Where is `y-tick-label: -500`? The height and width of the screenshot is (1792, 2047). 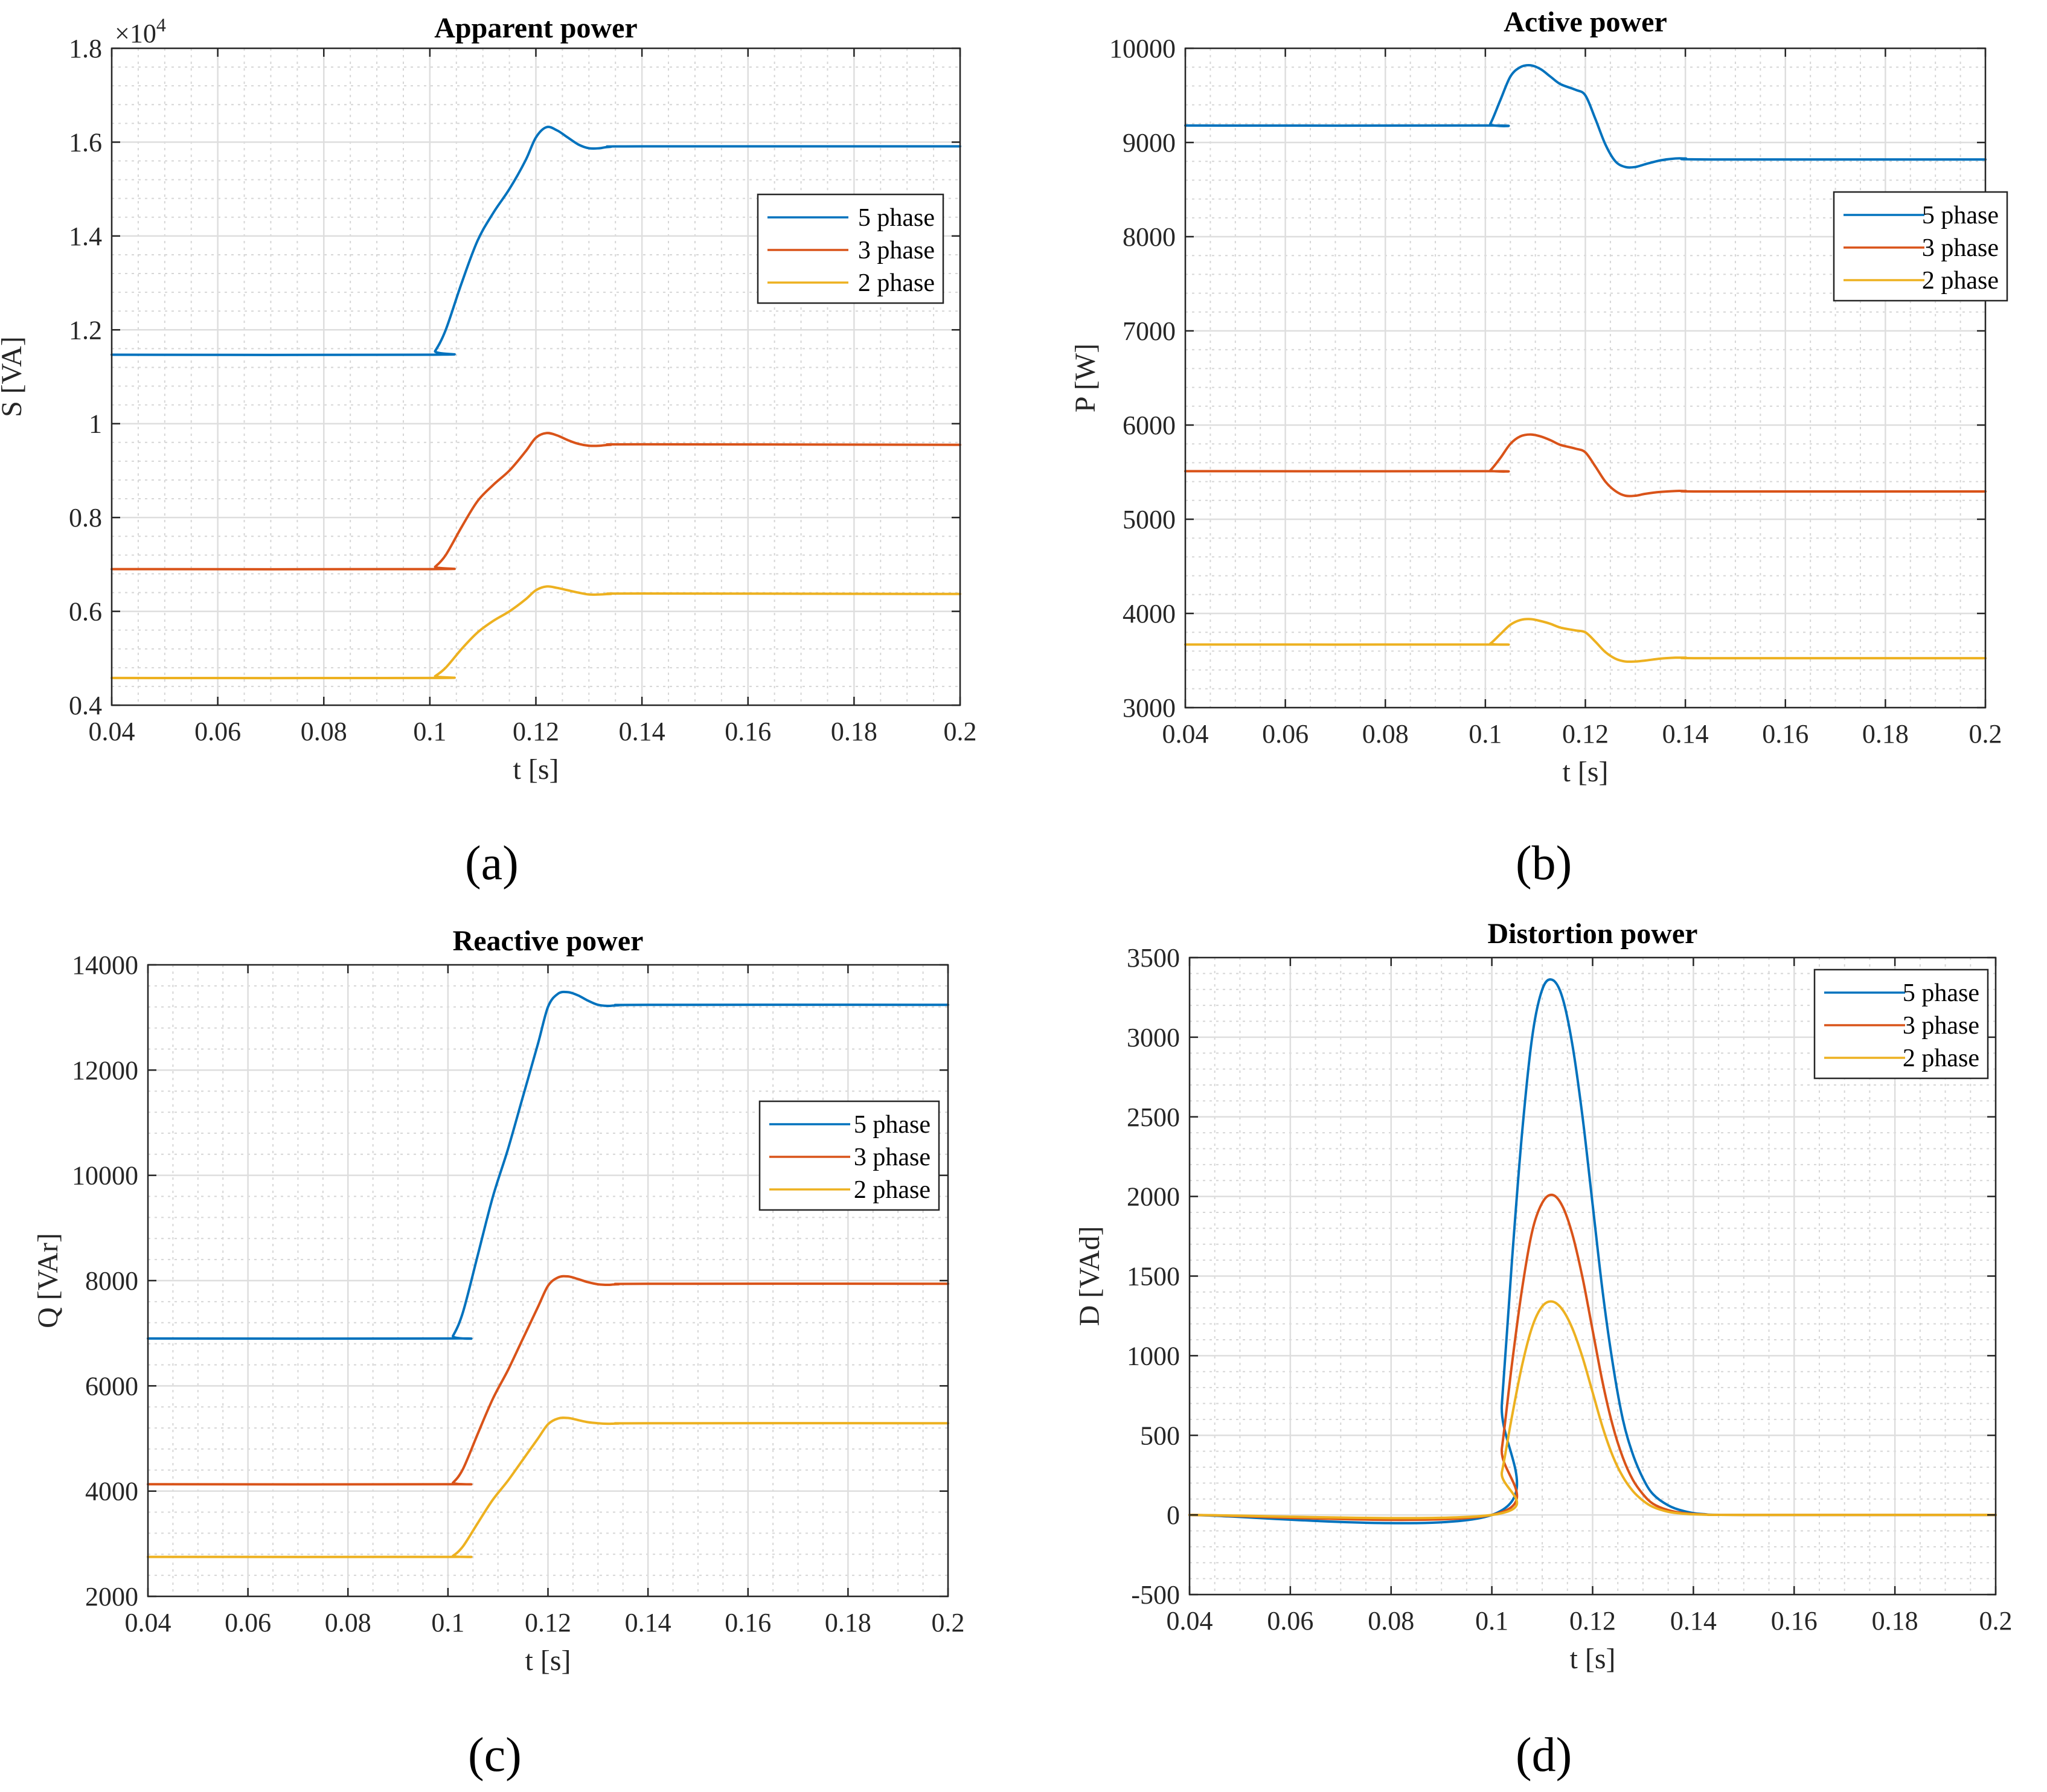 y-tick-label: -500 is located at coordinates (1155, 1595).